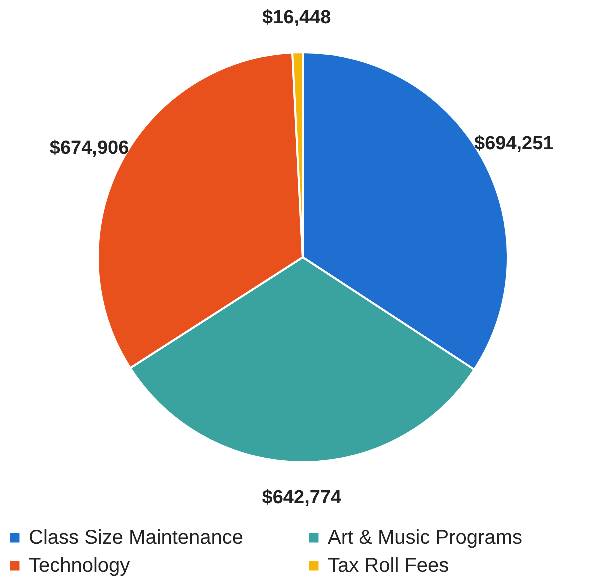  I want to click on data-label: $674,906, so click(90, 148).